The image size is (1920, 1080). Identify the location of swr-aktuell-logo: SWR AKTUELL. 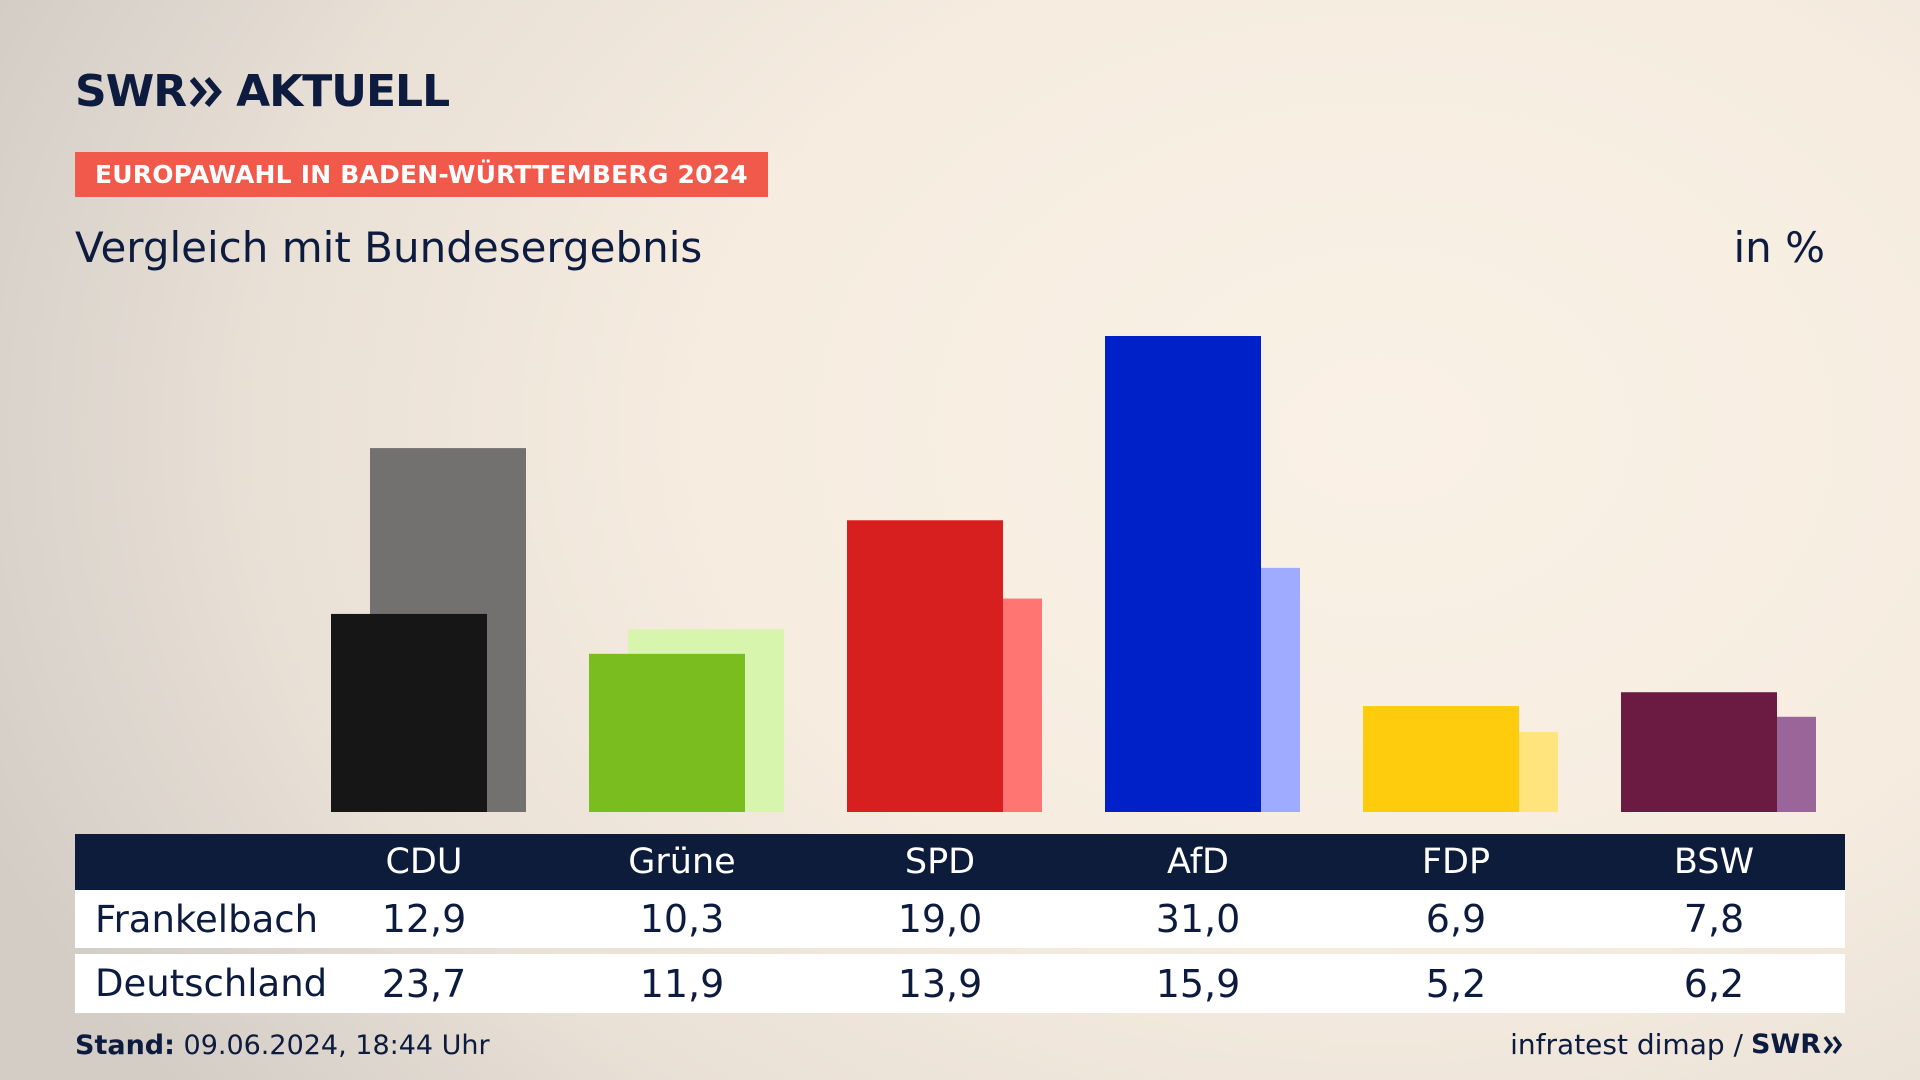
(262, 91).